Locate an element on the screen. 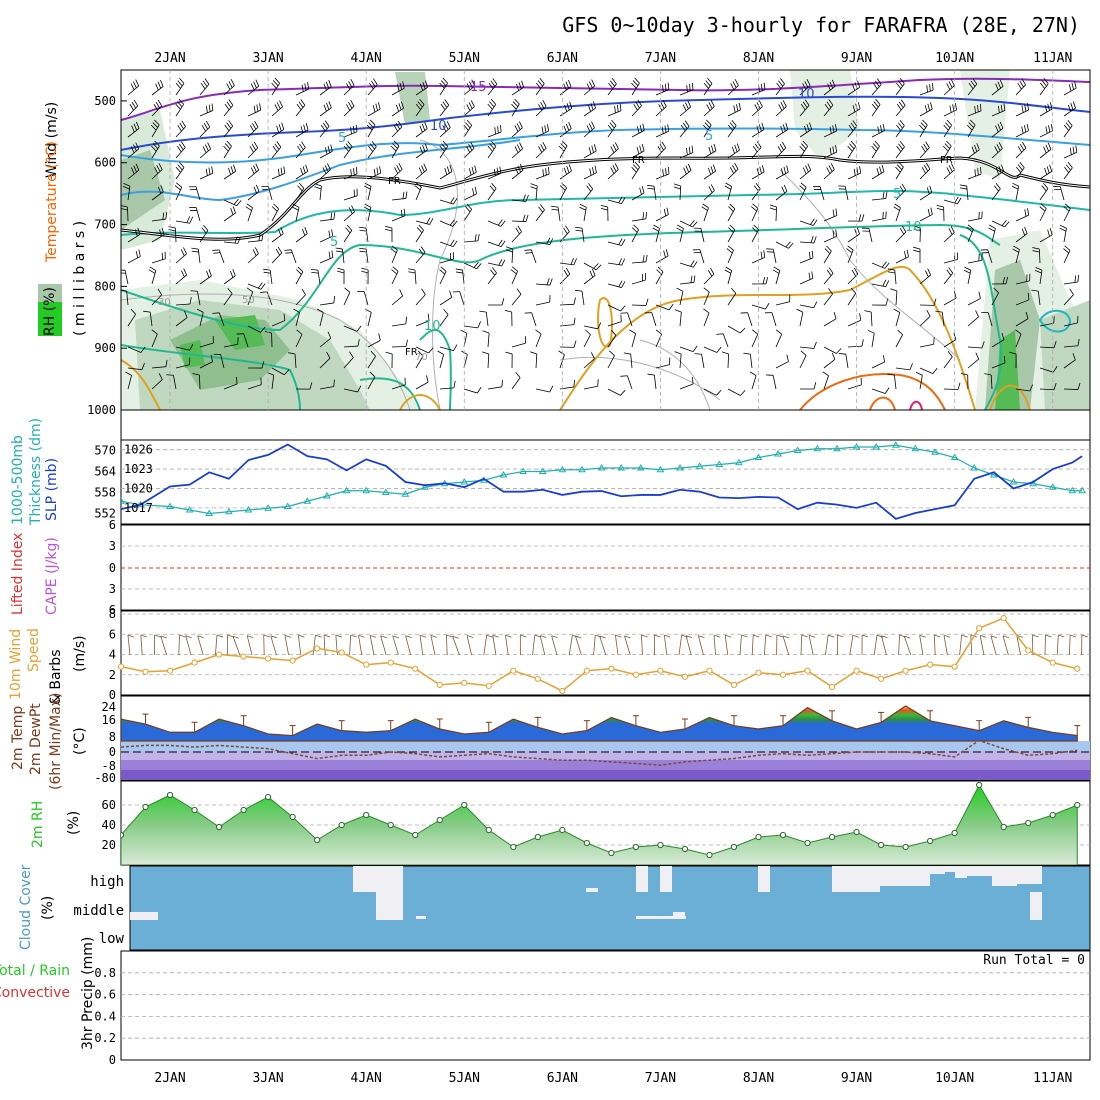 This screenshot has width=1100, height=1100. rh-tick-40: 40 is located at coordinates (109, 825).